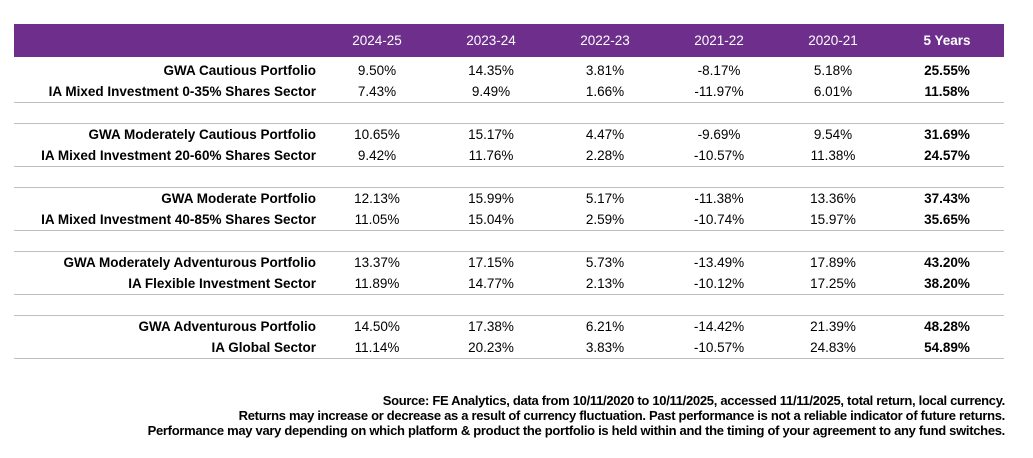 This screenshot has width=1033, height=458. What do you see at coordinates (833, 326) in the screenshot?
I see `value-cell: 21.39%` at bounding box center [833, 326].